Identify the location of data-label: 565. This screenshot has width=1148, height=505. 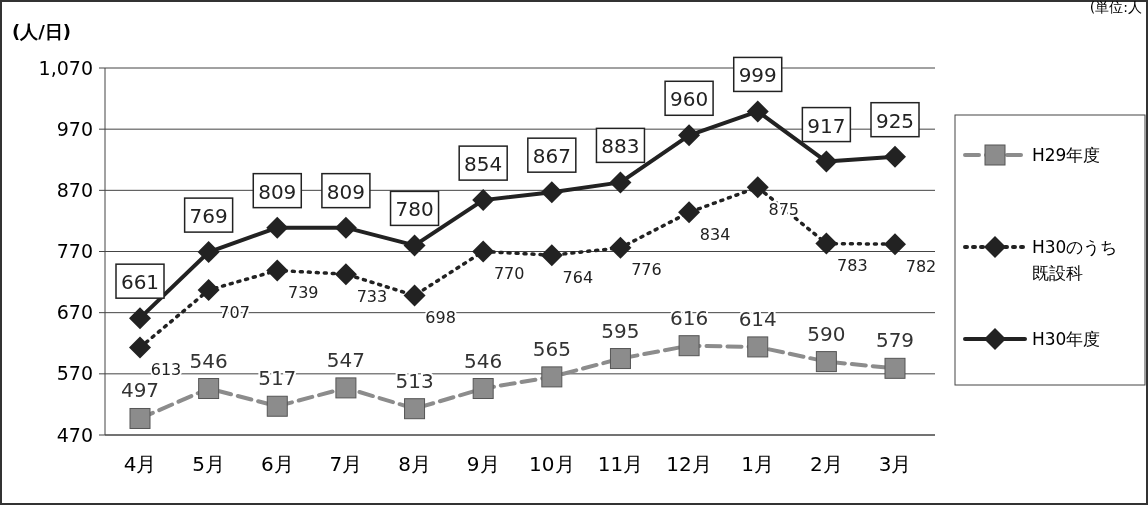
(551, 348).